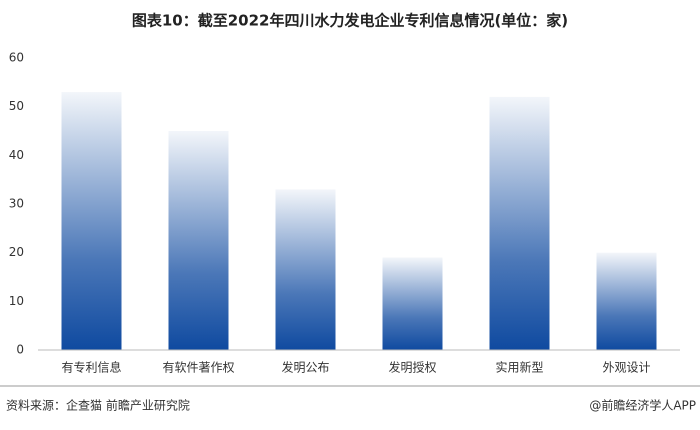 The height and width of the screenshot is (430, 700). What do you see at coordinates (16, 58) in the screenshot?
I see `y-tick-label: 60` at bounding box center [16, 58].